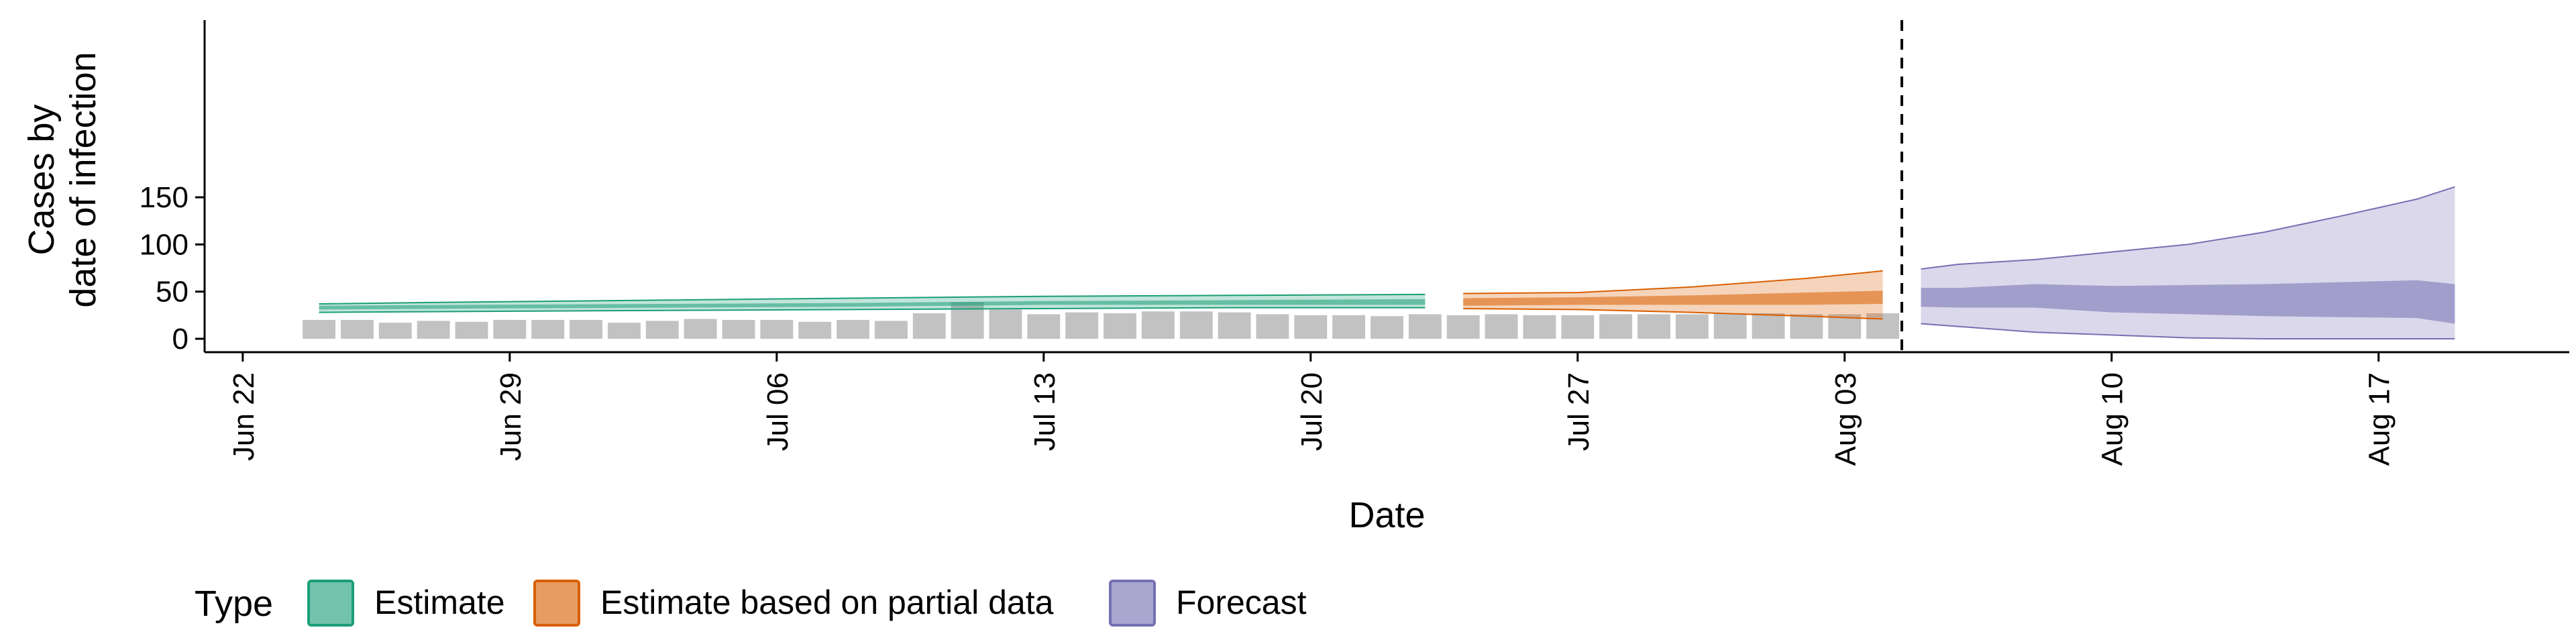 The height and width of the screenshot is (644, 2576). What do you see at coordinates (1845, 419) in the screenshot?
I see `x-tick-label: Aug 03` at bounding box center [1845, 419].